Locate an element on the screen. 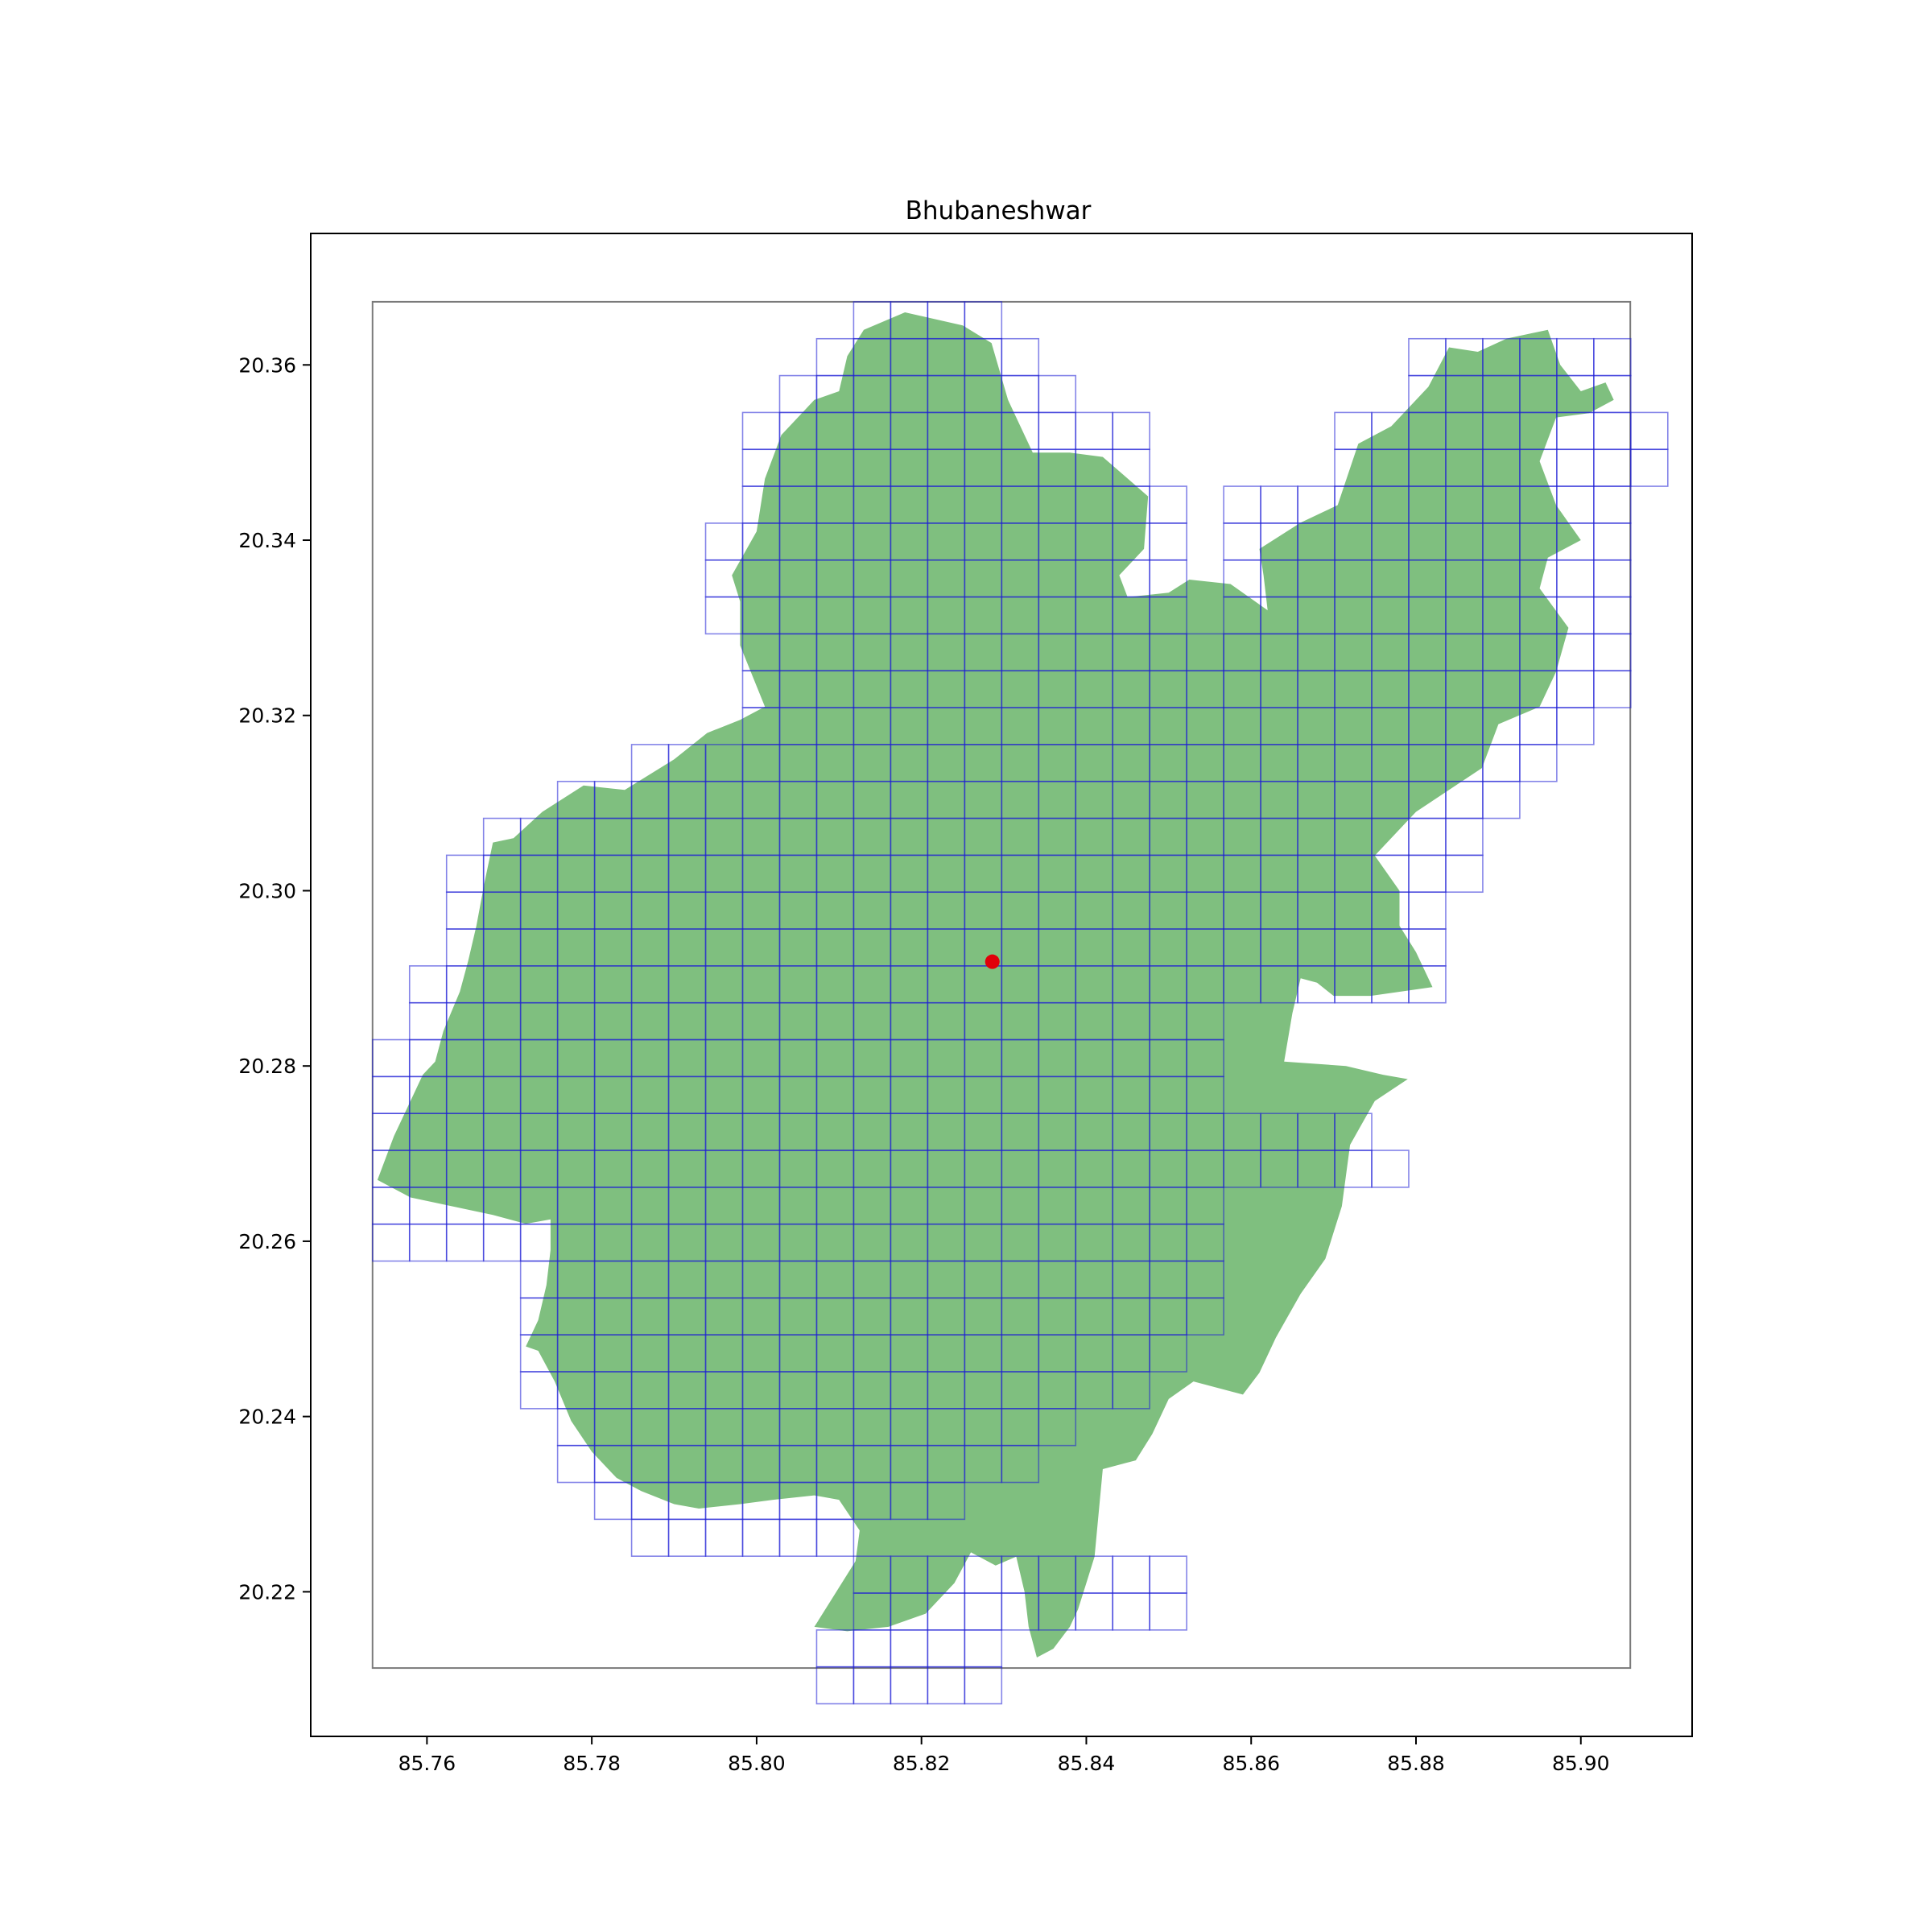 Image resolution: width=1932 pixels, height=1932 pixels. y-tick-label: 20.30 is located at coordinates (267, 890).